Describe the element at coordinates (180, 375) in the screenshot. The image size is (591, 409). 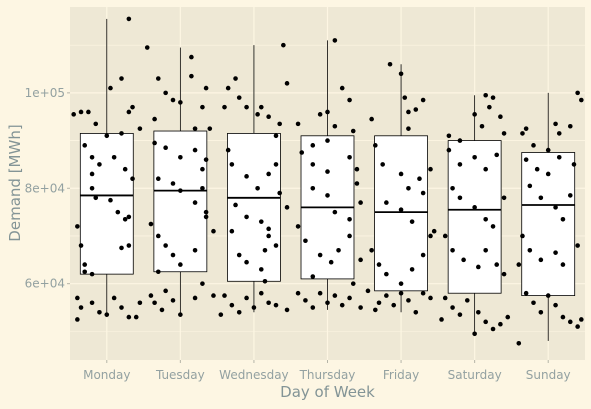
I see `x-tick-label: Tuesday` at that location.